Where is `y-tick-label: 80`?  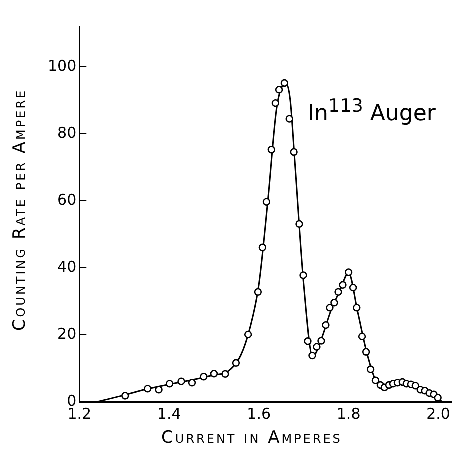
y-tick-label: 80 is located at coordinates (67, 133).